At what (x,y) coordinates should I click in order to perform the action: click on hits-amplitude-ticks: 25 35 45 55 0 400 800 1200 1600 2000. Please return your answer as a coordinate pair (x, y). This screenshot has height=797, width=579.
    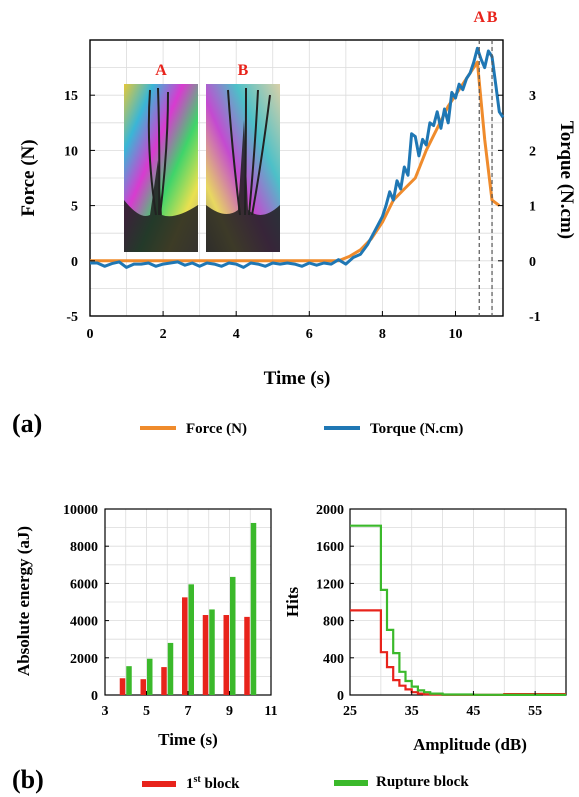
    Looking at the image, I should click on (429, 611).